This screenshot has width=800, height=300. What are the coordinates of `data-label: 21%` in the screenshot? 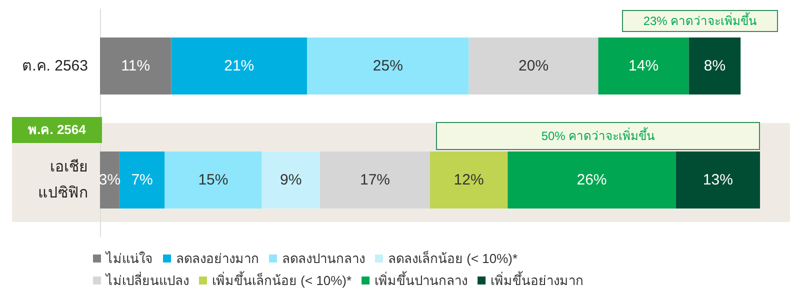 It's located at (239, 66).